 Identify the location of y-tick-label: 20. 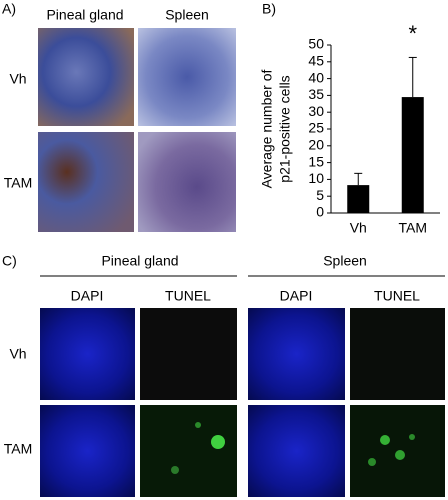
(316, 145).